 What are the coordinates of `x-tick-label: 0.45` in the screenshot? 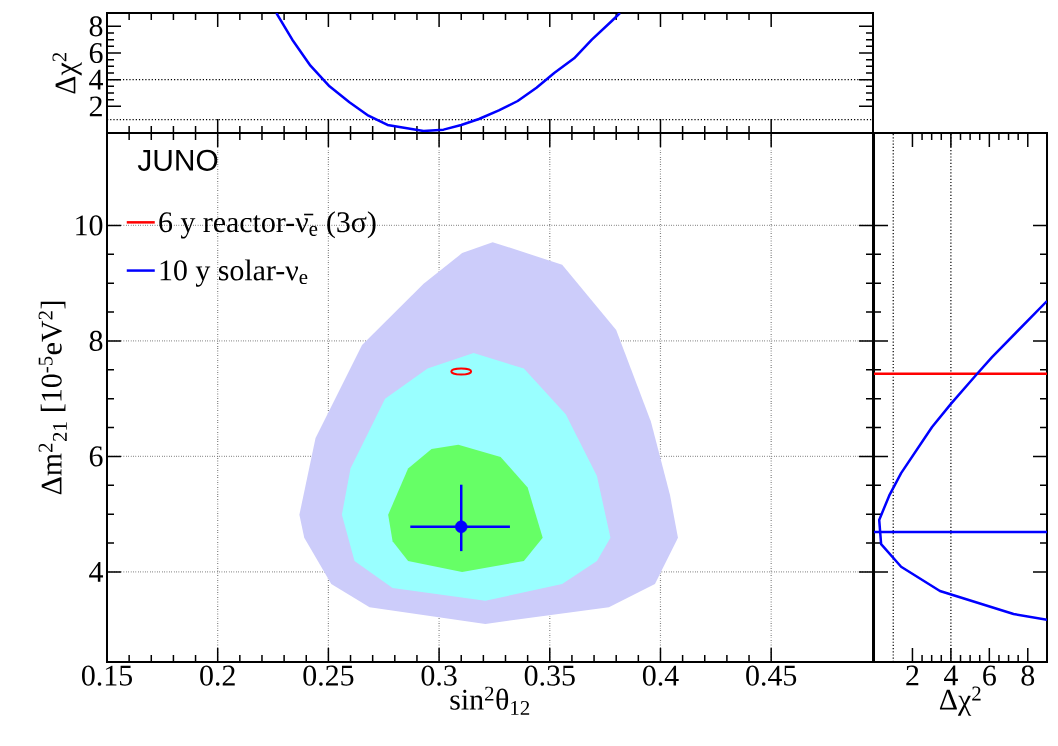 It's located at (771, 675).